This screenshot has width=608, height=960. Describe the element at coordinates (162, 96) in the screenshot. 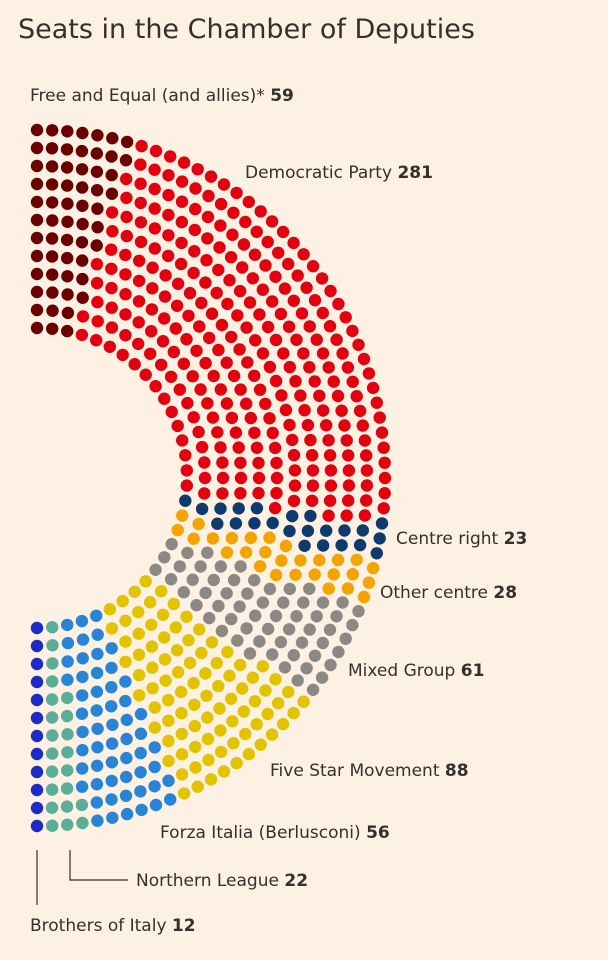

I see `label-free-and-equal: Free and Equal (and allies)* 59` at that location.